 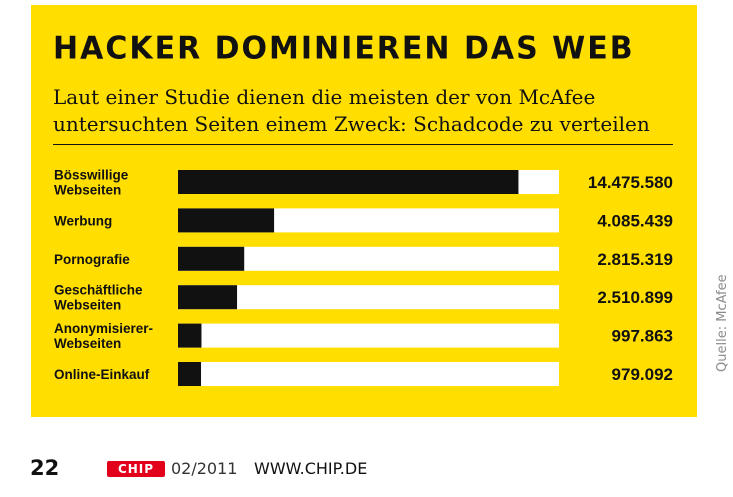 What do you see at coordinates (635, 259) in the screenshot?
I see `value-label: 2.815.319` at bounding box center [635, 259].